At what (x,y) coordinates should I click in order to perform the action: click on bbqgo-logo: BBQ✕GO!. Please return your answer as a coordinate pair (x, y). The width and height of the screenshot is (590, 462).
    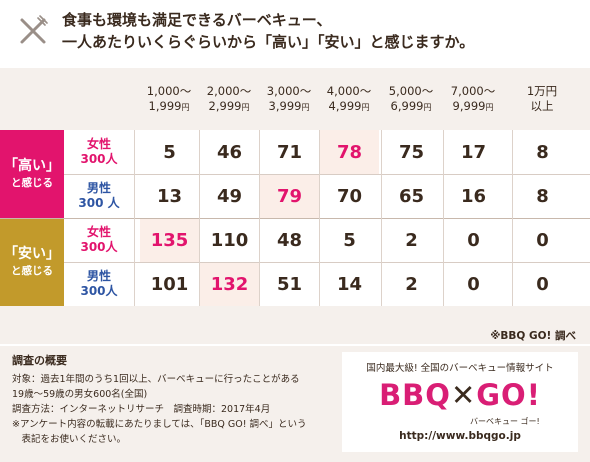
    Looking at the image, I should click on (460, 395).